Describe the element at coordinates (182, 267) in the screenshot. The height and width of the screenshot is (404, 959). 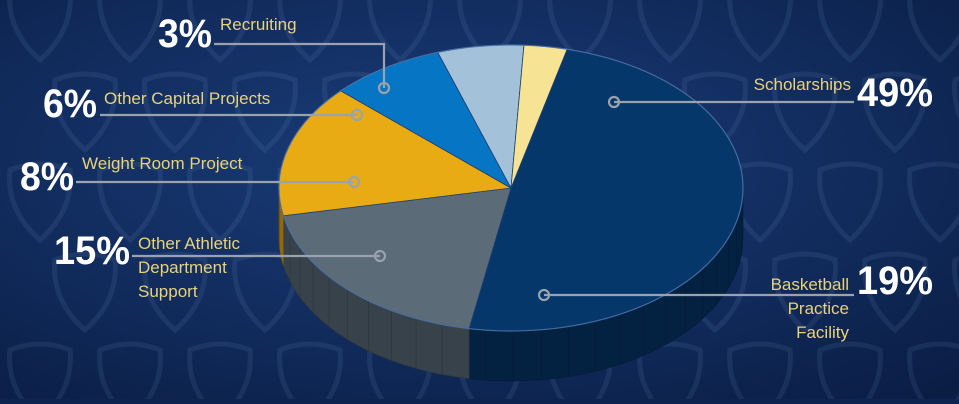
I see `category-label-other-athletic-line-2: Department` at that location.